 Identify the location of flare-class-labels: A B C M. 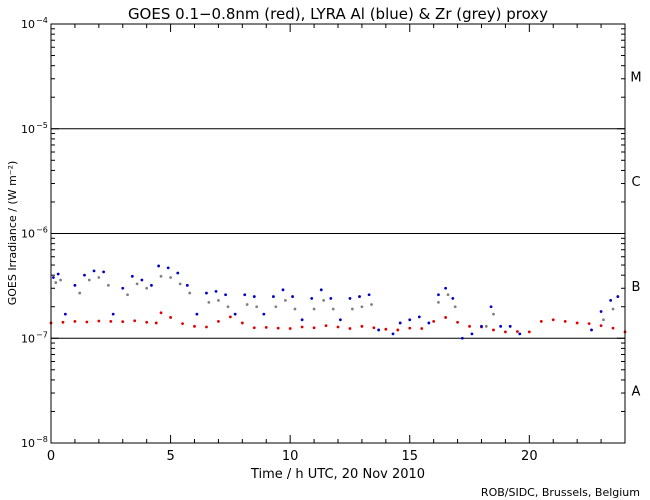
(635, 234).